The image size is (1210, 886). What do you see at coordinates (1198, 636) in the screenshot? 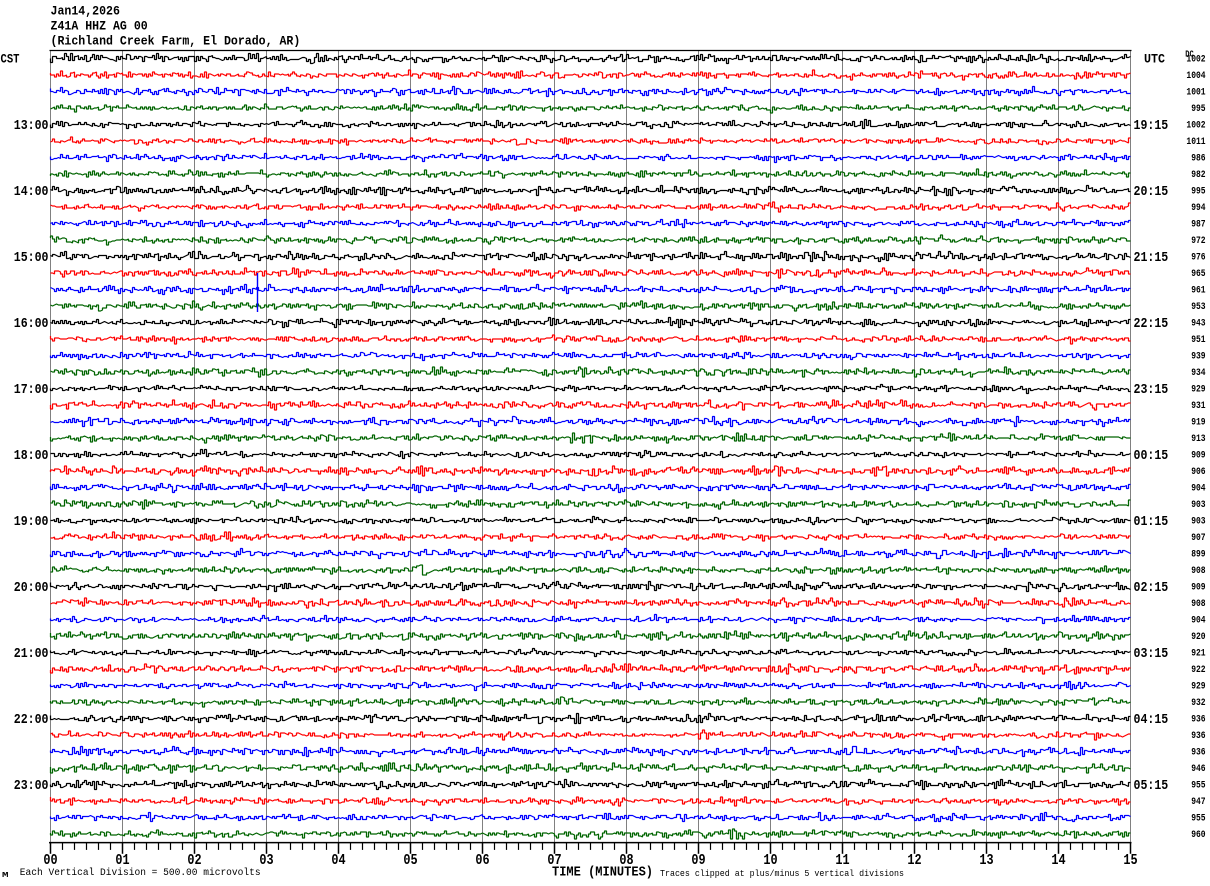
I see `svg-text: 920` at bounding box center [1198, 636].